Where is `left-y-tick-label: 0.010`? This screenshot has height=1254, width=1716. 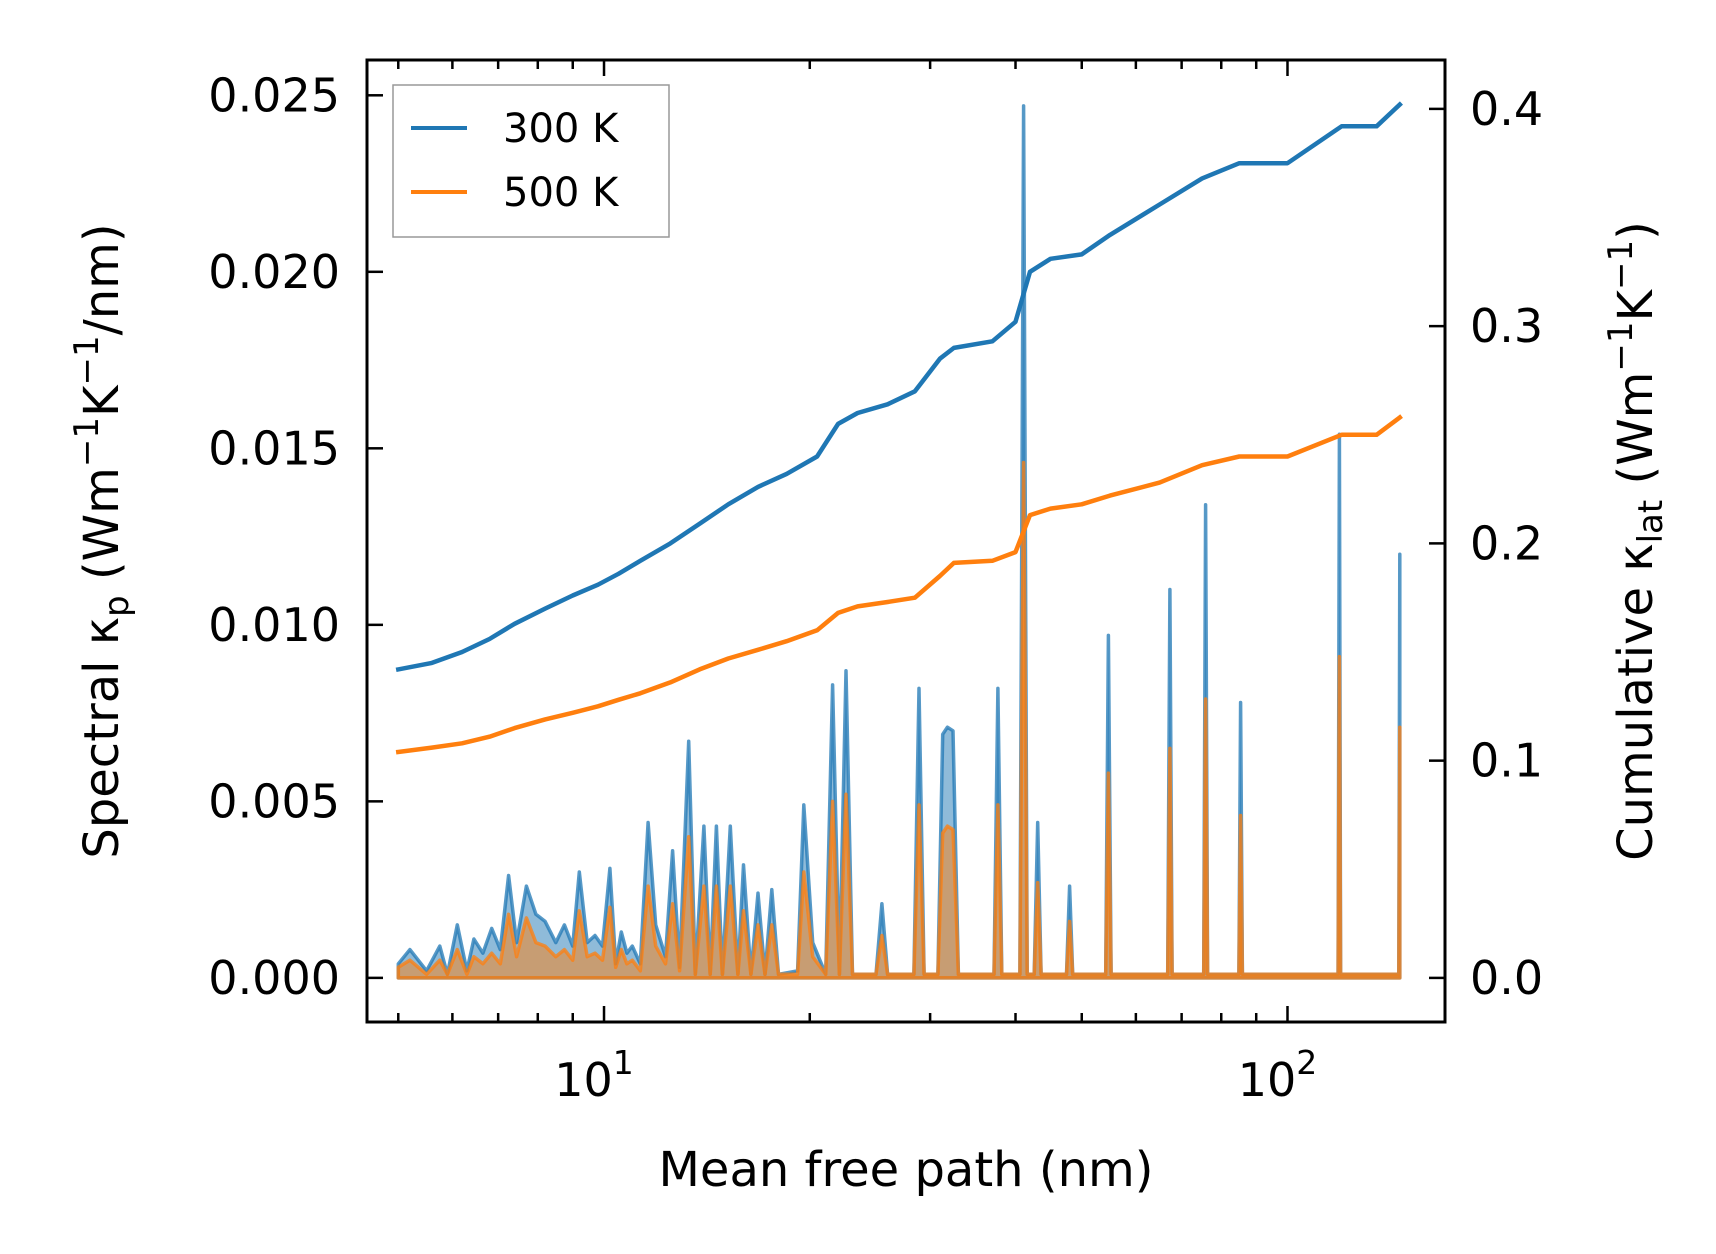
left-y-tick-label: 0.010 is located at coordinates (274, 625).